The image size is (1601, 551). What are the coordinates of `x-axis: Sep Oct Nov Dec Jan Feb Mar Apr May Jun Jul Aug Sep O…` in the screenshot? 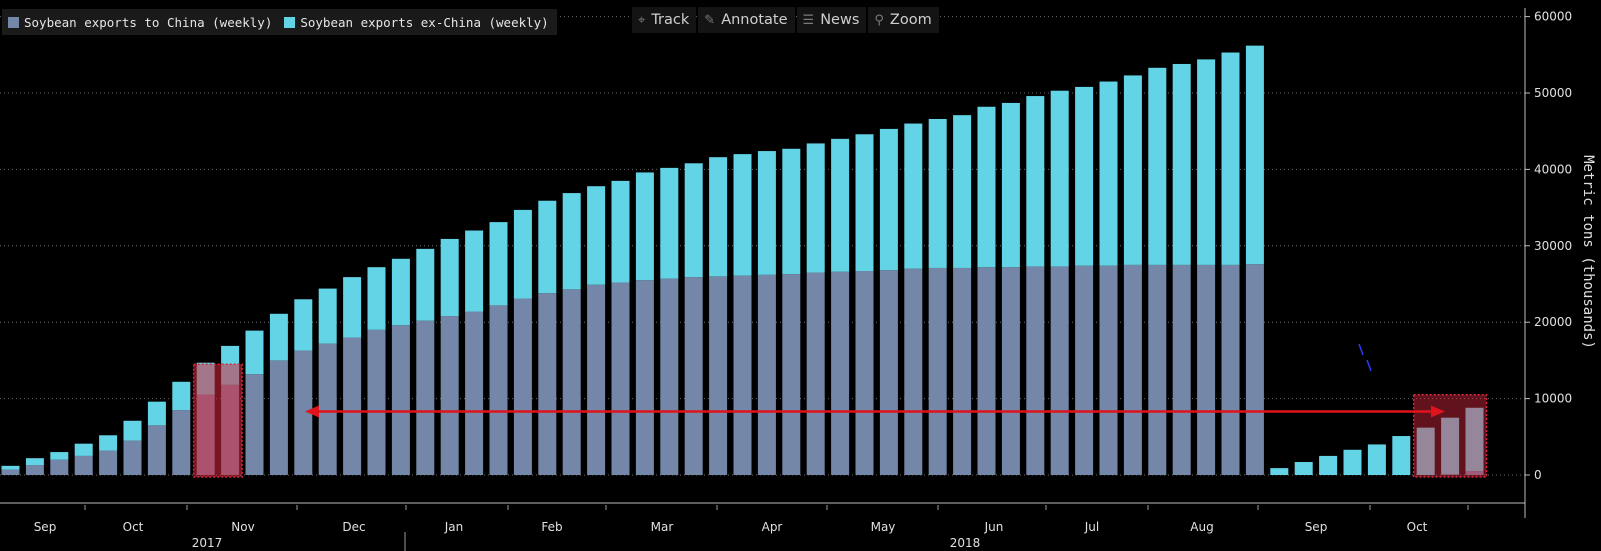 It's located at (751, 528).